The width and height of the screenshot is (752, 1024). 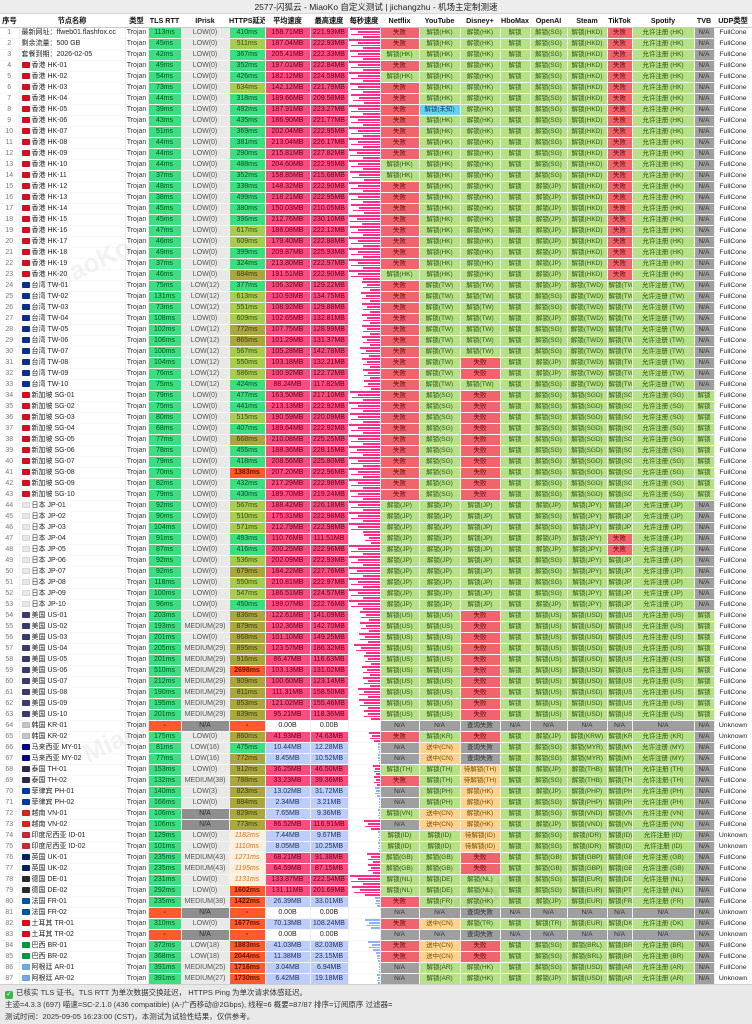 What do you see at coordinates (72, 572) in the screenshot?
I see `node-name-cell: 日本 JP-07` at bounding box center [72, 572].